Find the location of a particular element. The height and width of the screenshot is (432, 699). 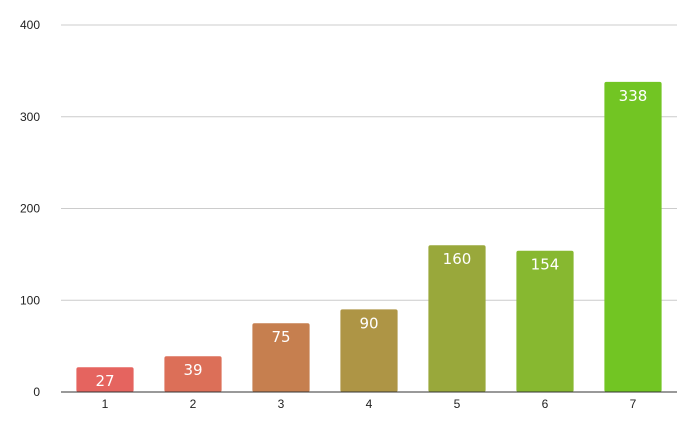

x-tick-label: 4 is located at coordinates (369, 404).